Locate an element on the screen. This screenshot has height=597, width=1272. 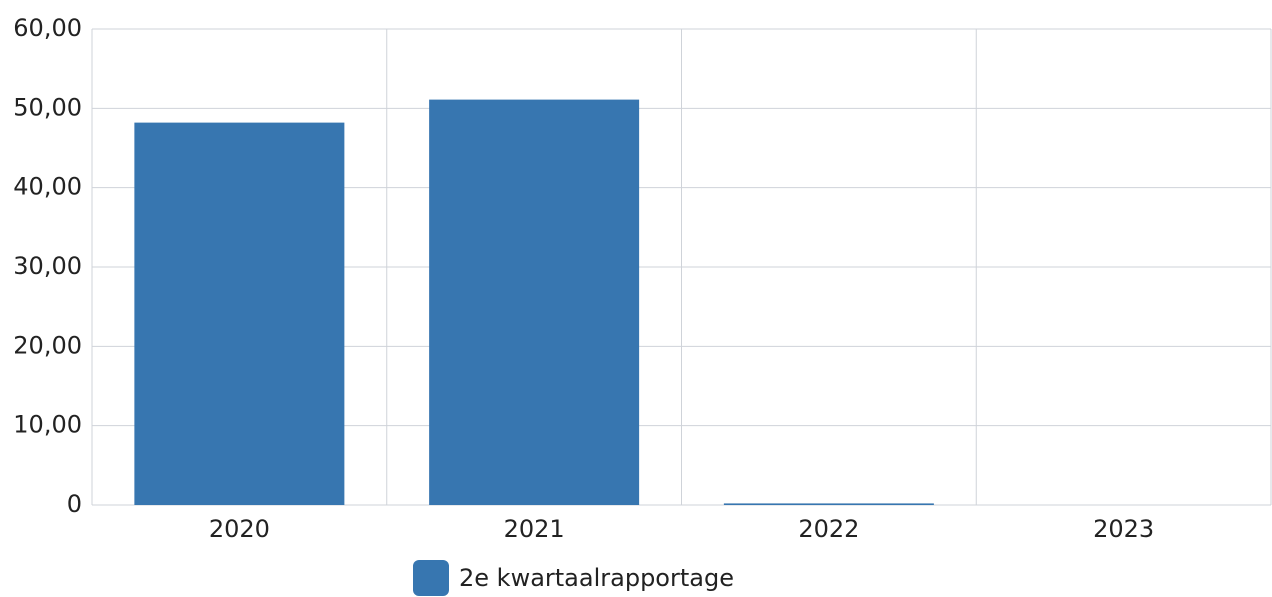
y-tick-label: 0 is located at coordinates (74, 504).